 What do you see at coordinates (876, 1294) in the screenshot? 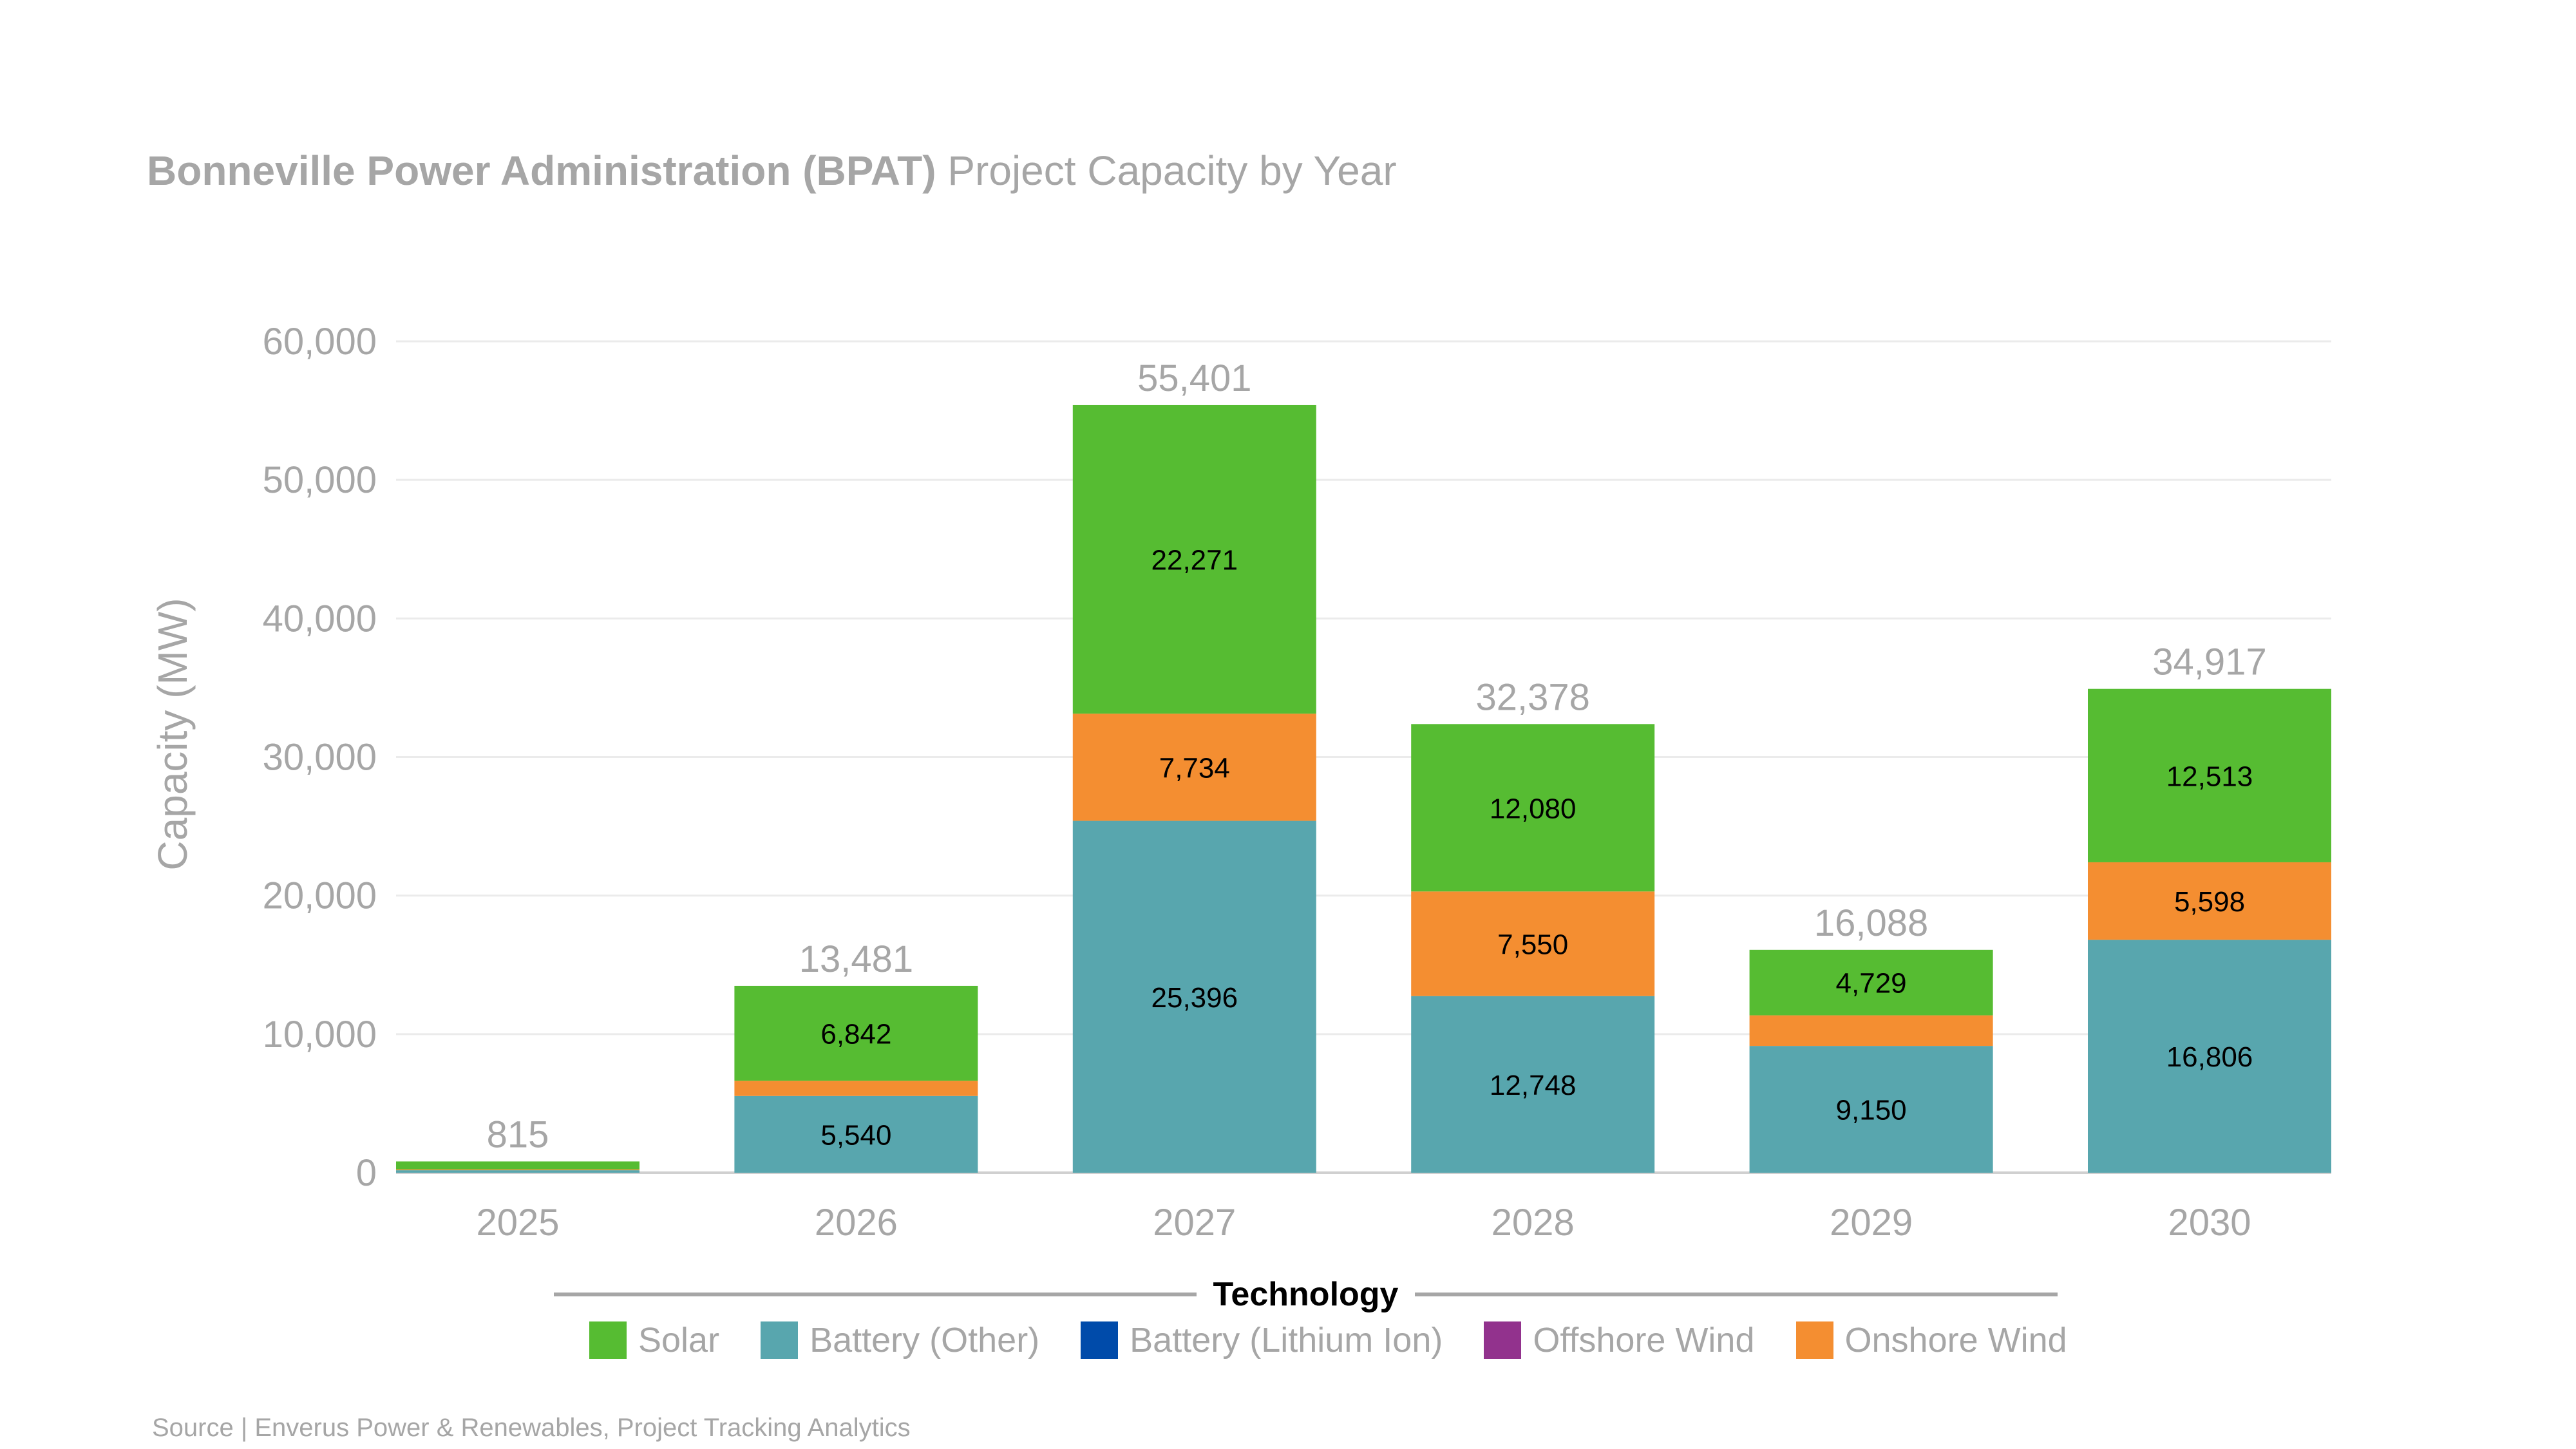
I see `legend-divider-left` at bounding box center [876, 1294].